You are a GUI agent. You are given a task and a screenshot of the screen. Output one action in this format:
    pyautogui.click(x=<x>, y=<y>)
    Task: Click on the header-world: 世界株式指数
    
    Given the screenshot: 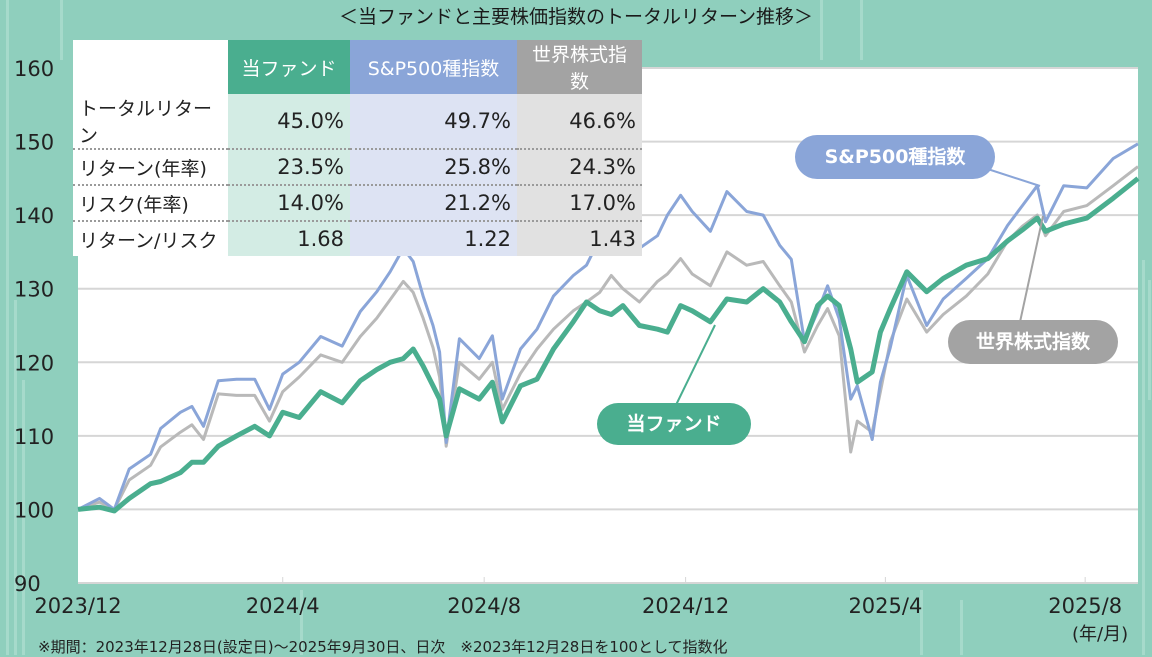 What is the action you would take?
    pyautogui.click(x=579, y=67)
    